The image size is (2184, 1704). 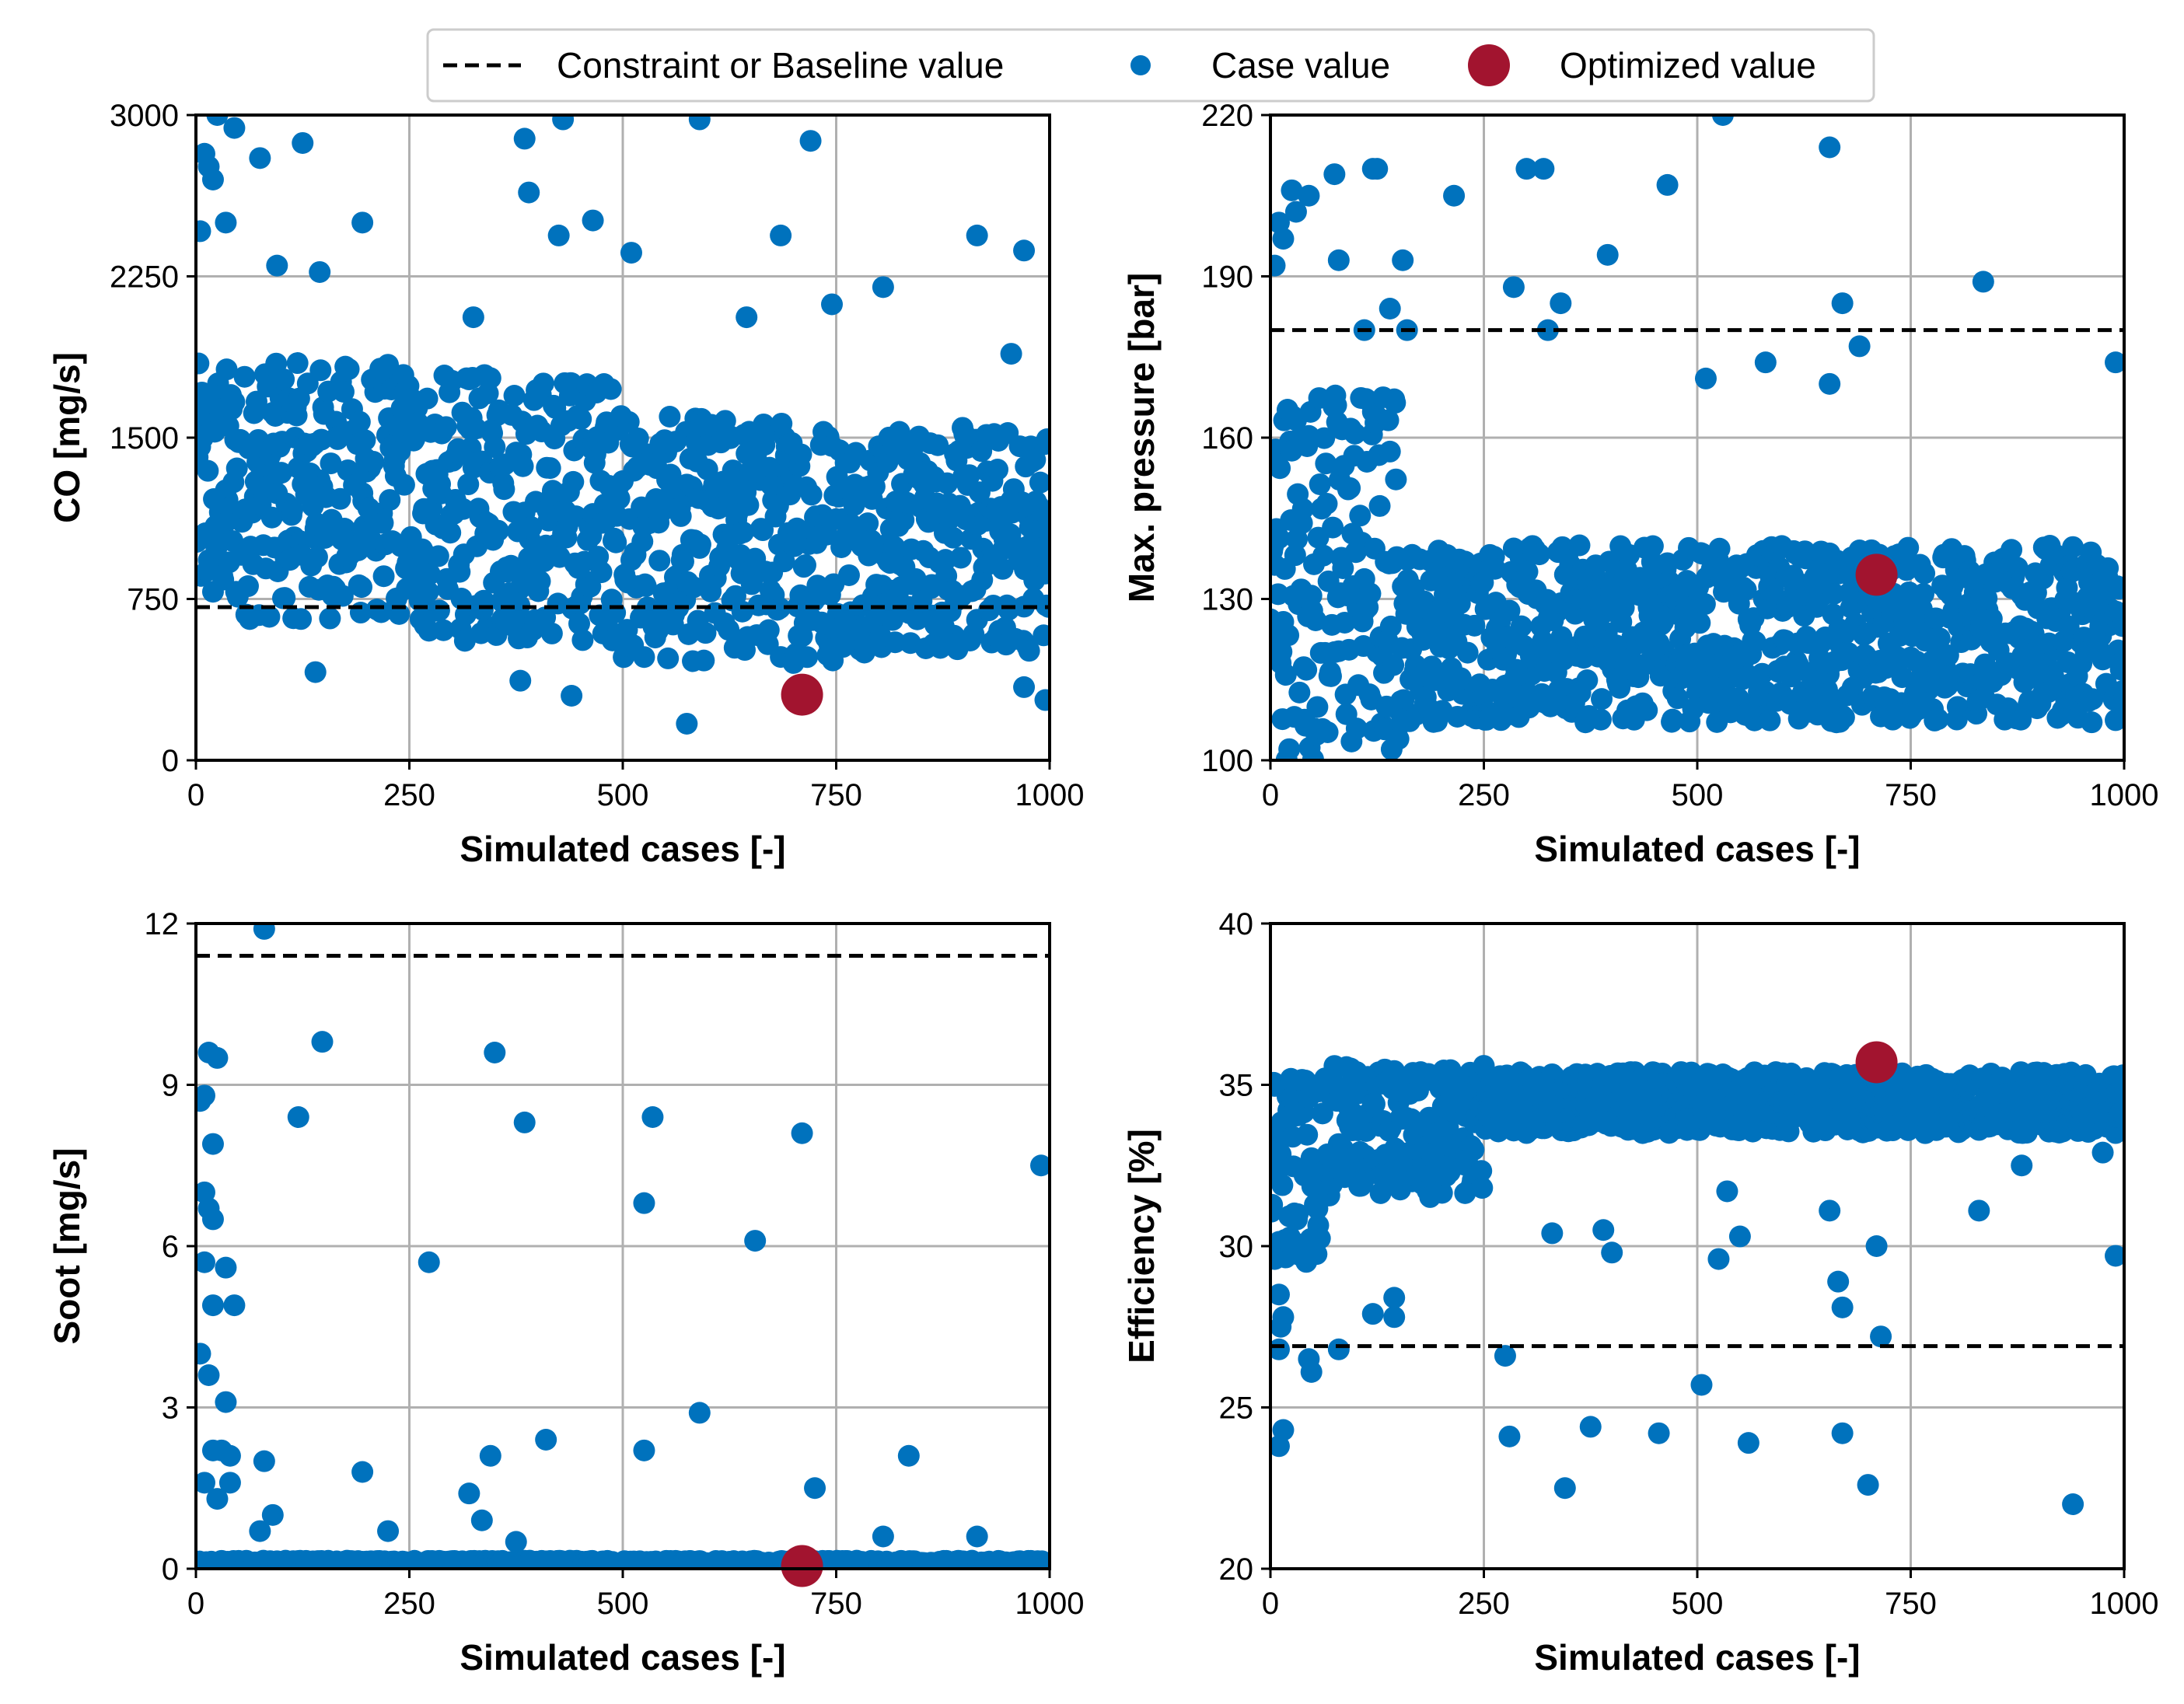 I want to click on pressure-y-tick-label: 100, so click(x=1227, y=761).